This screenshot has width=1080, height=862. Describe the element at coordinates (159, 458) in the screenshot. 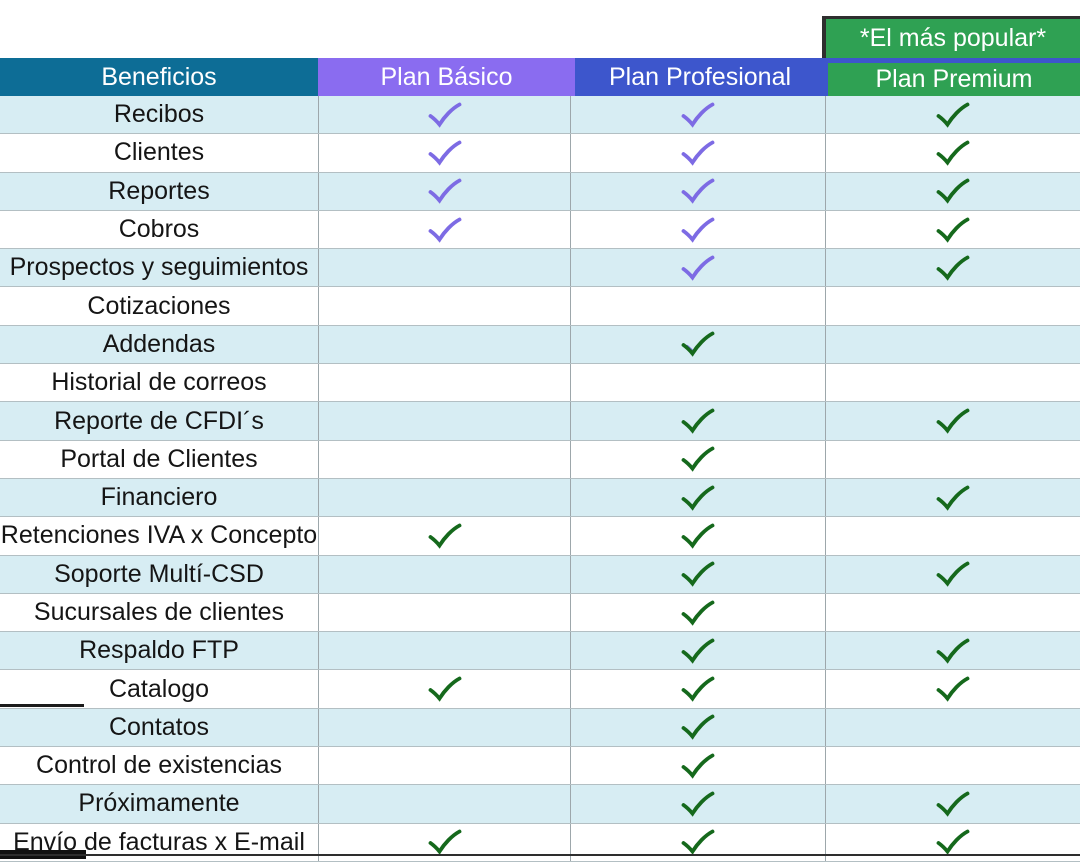

I see `row-label: Portal de Clientes` at that location.